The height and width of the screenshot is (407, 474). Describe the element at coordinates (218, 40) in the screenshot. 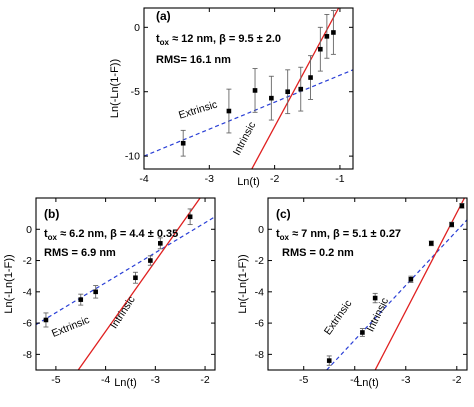

I see `oxide-thickness-beta-text: tox ≈ 12 nm, β = 9.5 ± 2.0` at that location.